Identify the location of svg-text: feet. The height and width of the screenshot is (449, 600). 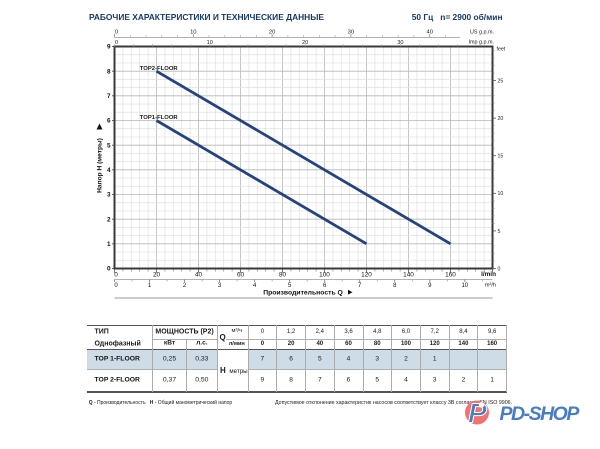
(501, 50).